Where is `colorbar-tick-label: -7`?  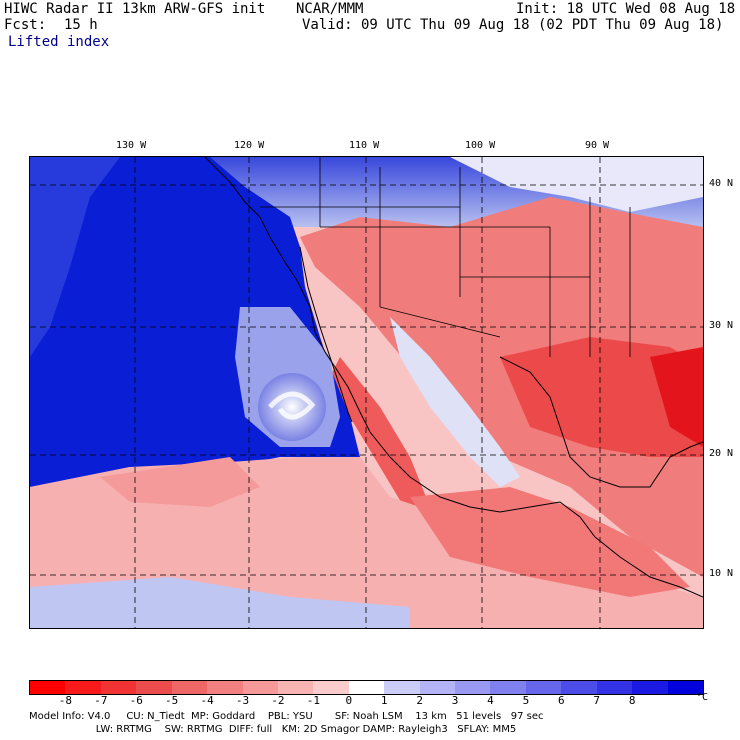
colorbar-tick-label: -7 is located at coordinates (101, 700).